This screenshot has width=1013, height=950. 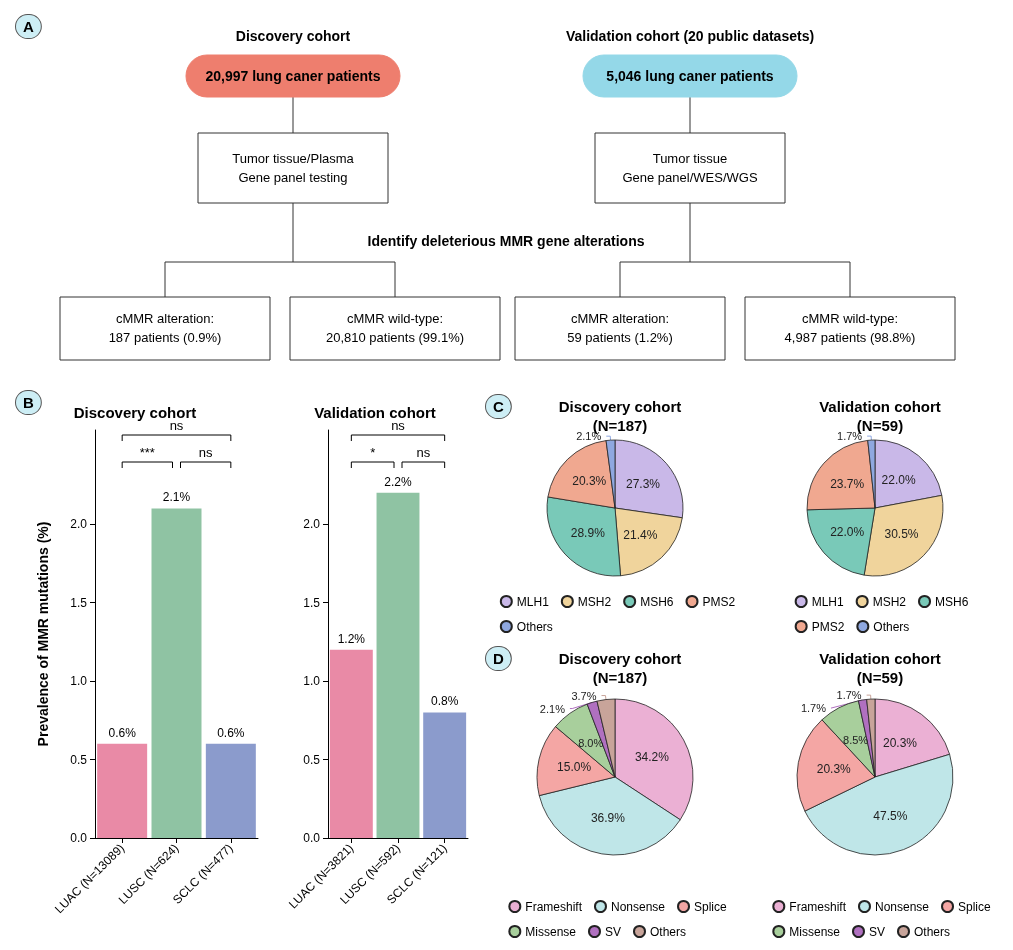 What do you see at coordinates (620, 328) in the screenshot?
I see `text: cMMR alteration: 59 patients (1.2%)` at bounding box center [620, 328].